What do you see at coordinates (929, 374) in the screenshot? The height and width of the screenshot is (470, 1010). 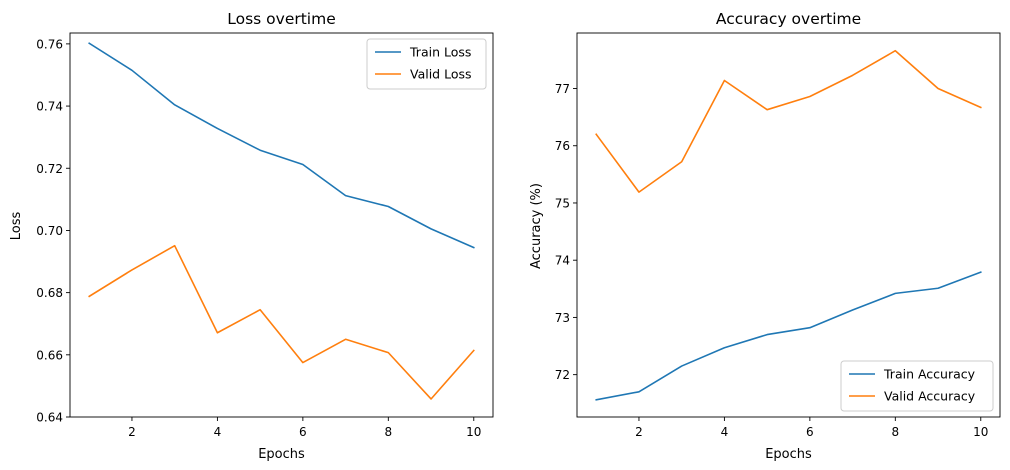 I see `legend-label: Train Accuracy` at bounding box center [929, 374].